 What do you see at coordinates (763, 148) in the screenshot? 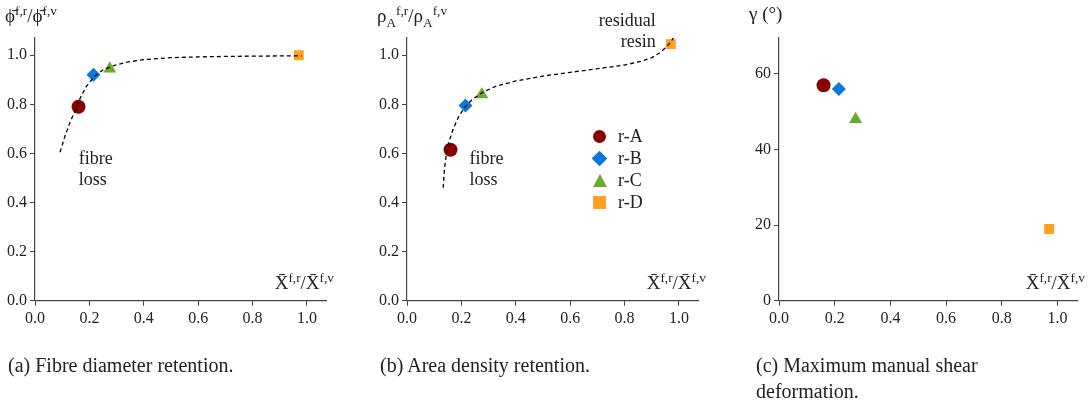
I see `y-tick-label: 40` at bounding box center [763, 148].